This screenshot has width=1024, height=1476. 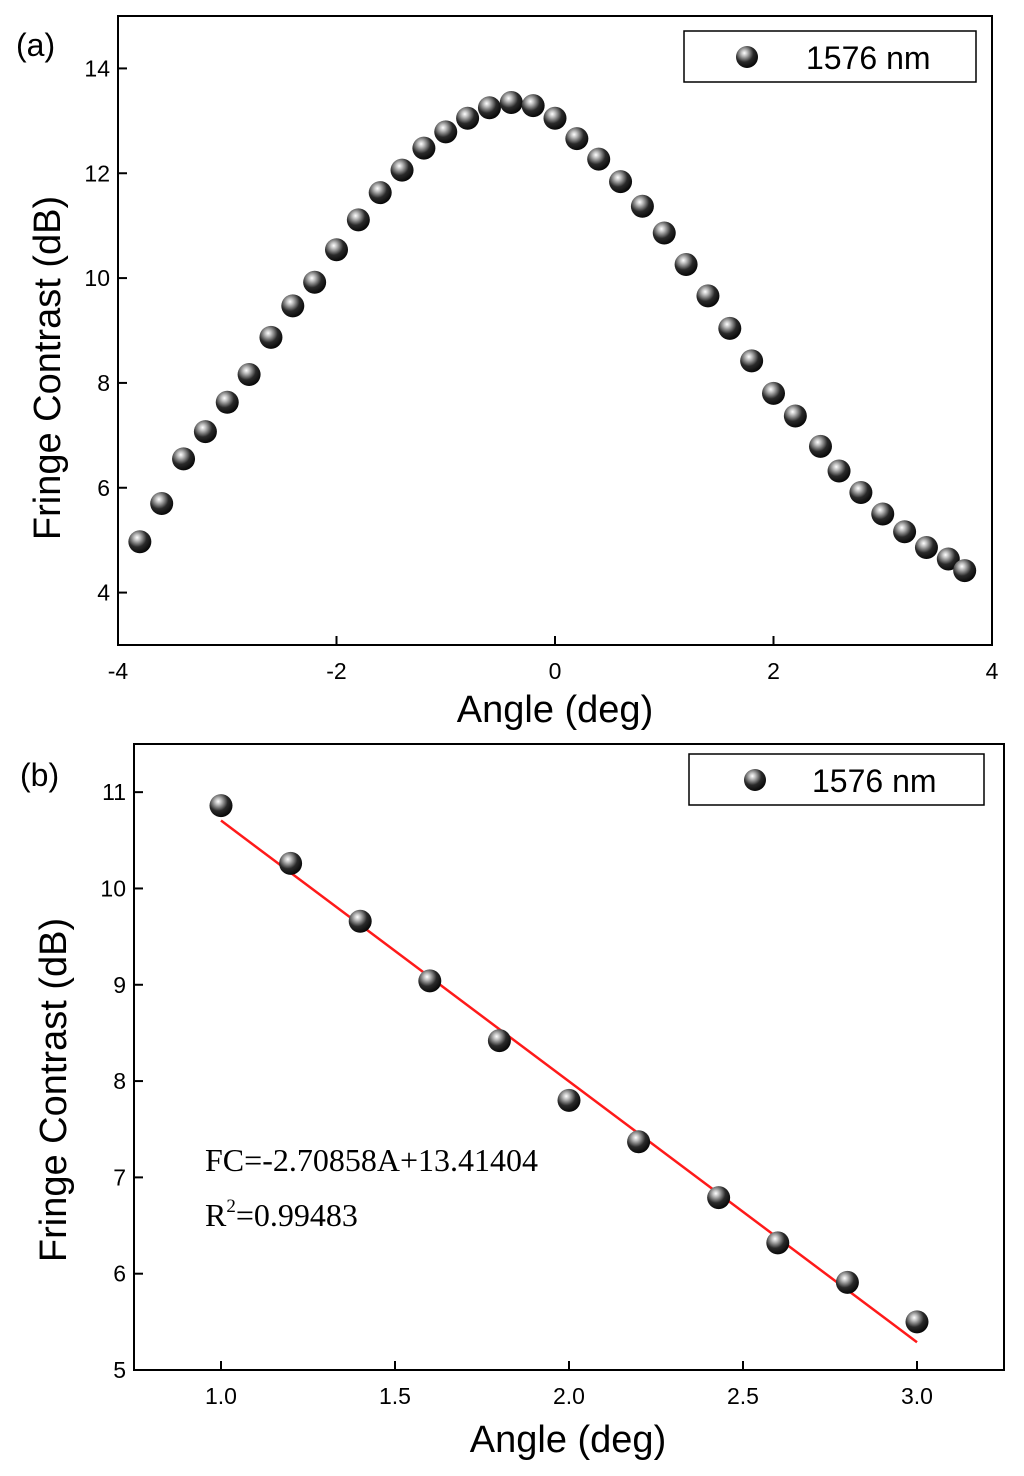 I want to click on chart-b-y-tick-label: 8, so click(x=119, y=1081).